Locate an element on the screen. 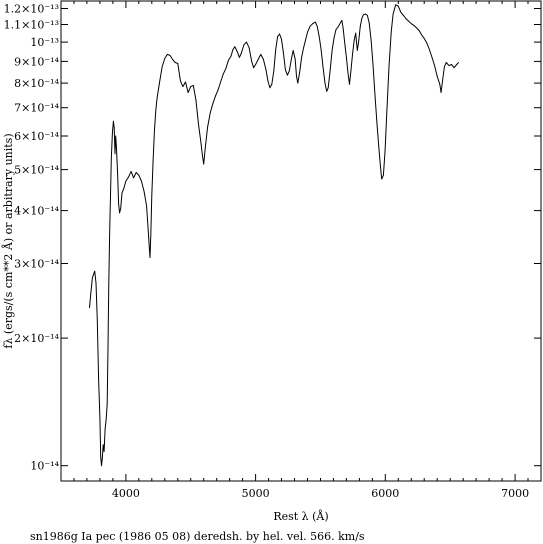 The height and width of the screenshot is (544, 543). x-tick-label: 6000 is located at coordinates (385, 493).